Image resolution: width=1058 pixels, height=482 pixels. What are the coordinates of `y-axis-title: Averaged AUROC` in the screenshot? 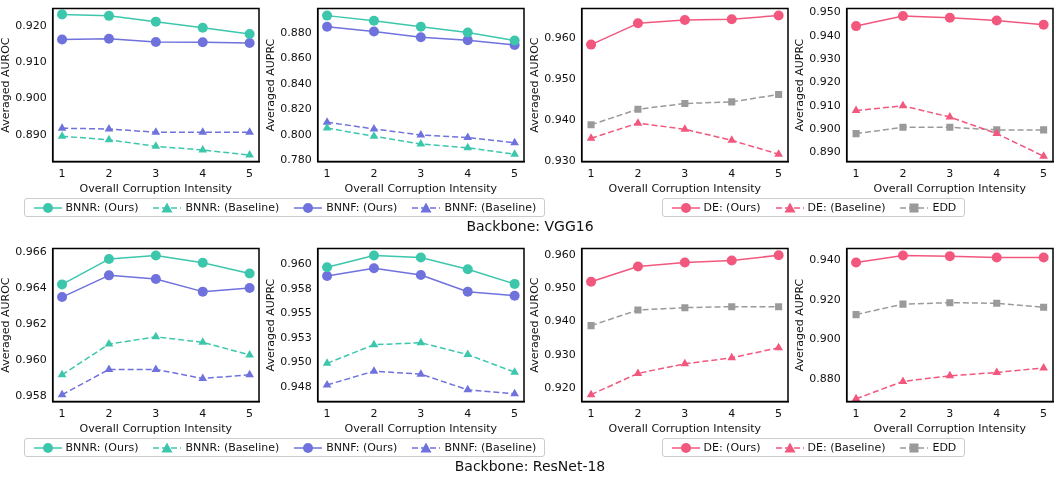 It's located at (535, 325).